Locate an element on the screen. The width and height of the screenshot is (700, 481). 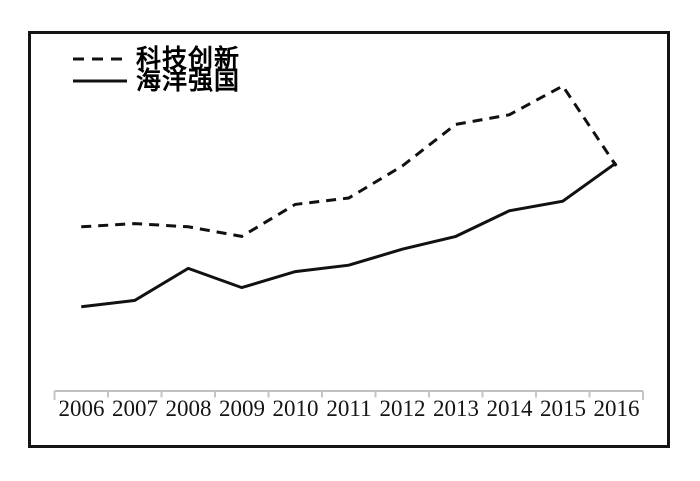
legend: 科技创新 海洋强国 is located at coordinates (156, 70).